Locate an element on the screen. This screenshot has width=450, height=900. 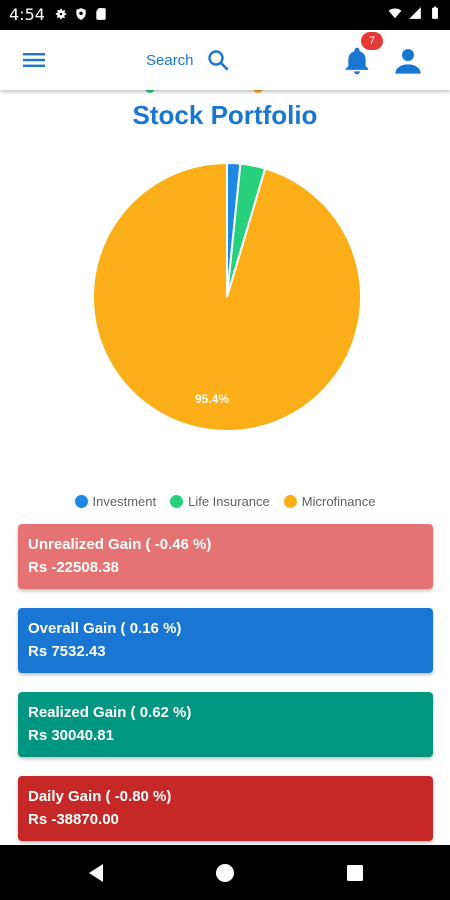
navigation-bar is located at coordinates (225, 872).